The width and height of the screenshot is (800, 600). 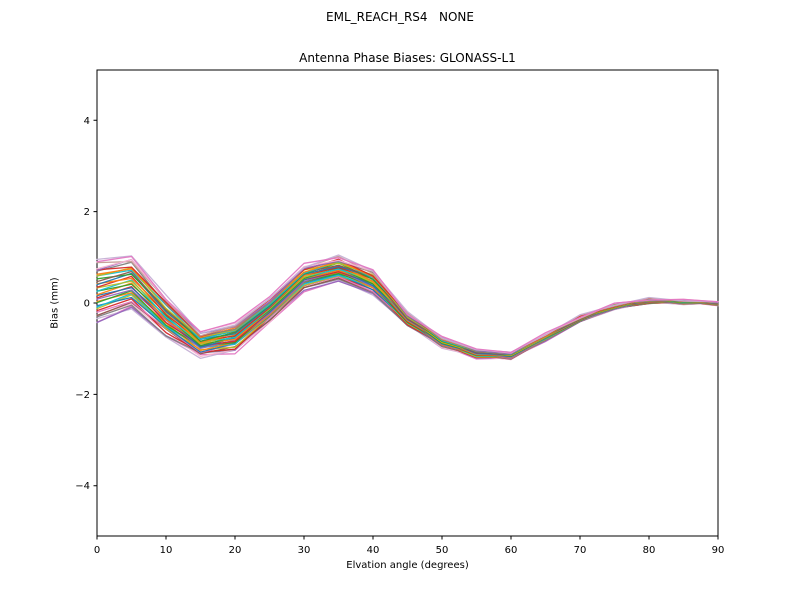 What do you see at coordinates (235, 550) in the screenshot?
I see `x-tick-label: 20` at bounding box center [235, 550].